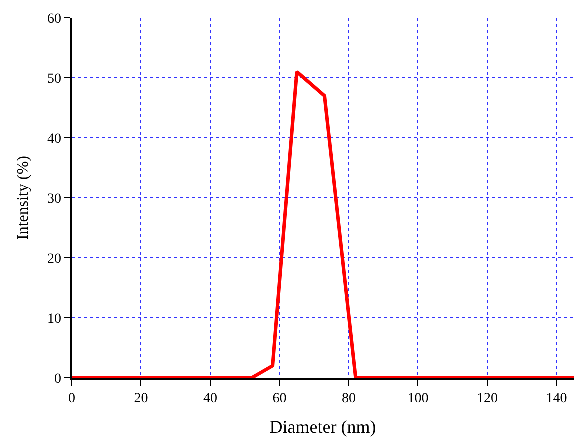 Image resolution: width=577 pixels, height=444 pixels. What do you see at coordinates (418, 399) in the screenshot?
I see `x-tick-label: 100` at bounding box center [418, 399].